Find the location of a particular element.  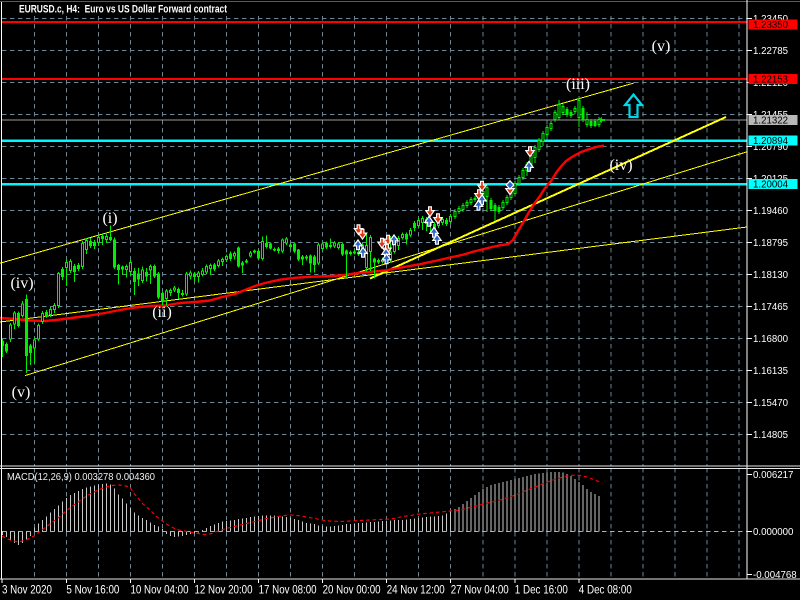

svg-text: 1.21322 is located at coordinates (770, 121).